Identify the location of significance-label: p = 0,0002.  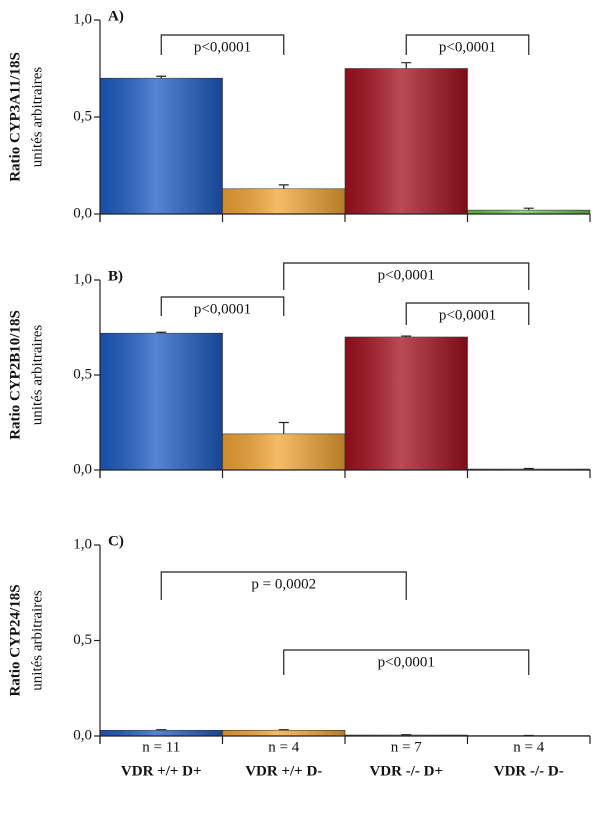
(283, 584).